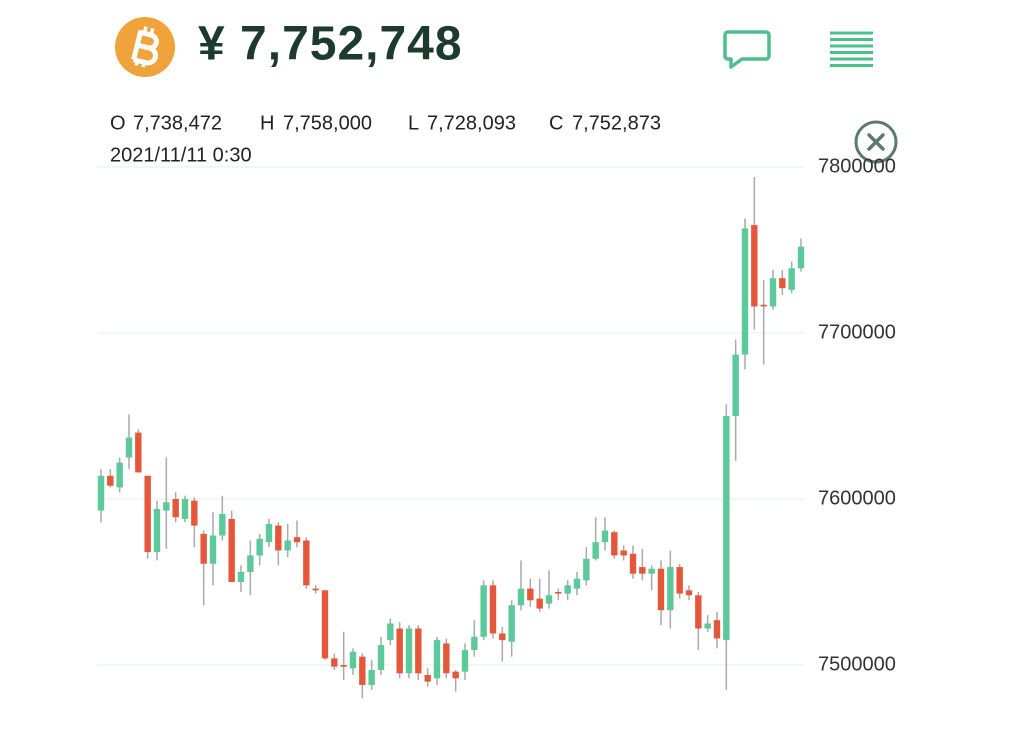  What do you see at coordinates (747, 49) in the screenshot?
I see `chat-button` at bounding box center [747, 49].